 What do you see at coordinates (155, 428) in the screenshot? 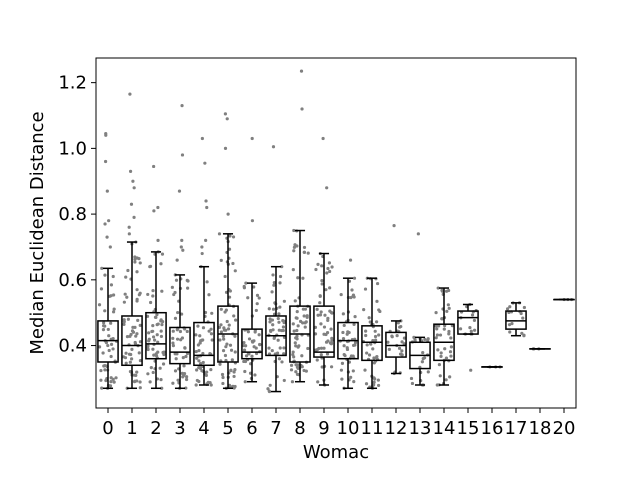
I see `x-tick-label: 2` at bounding box center [155, 428].